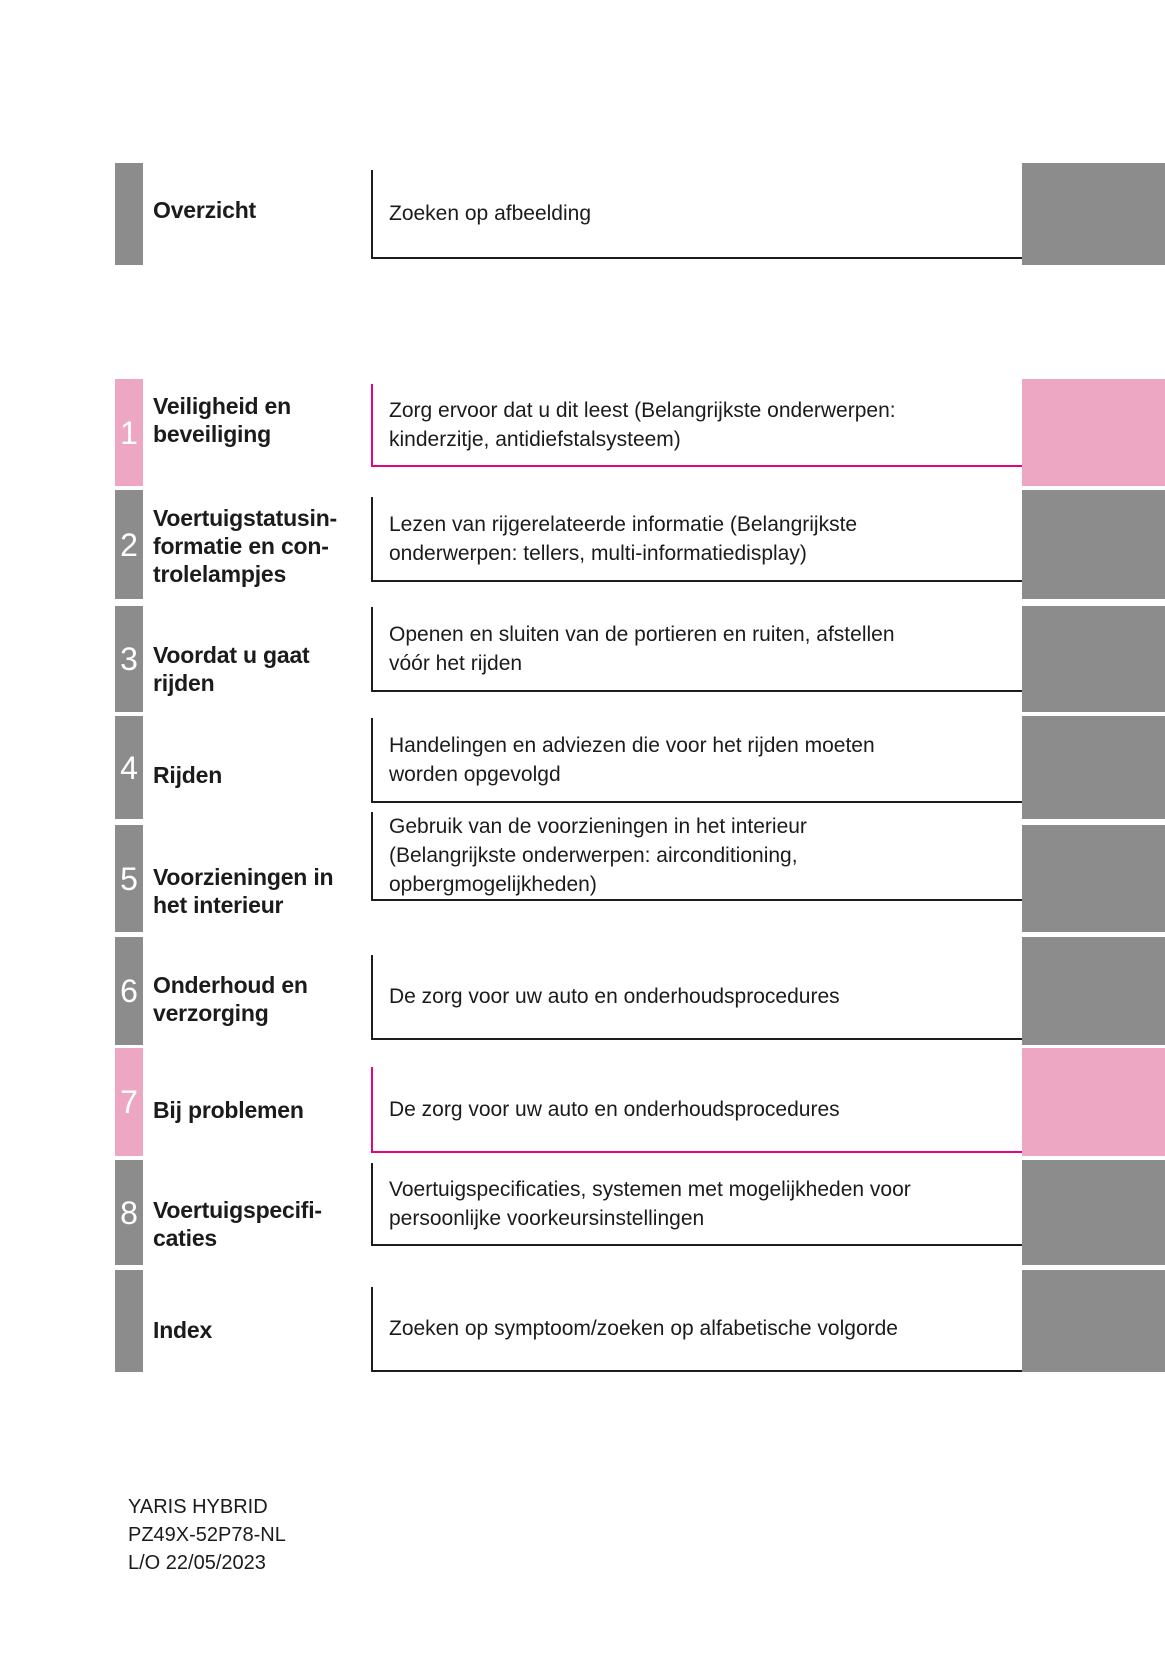 This screenshot has width=1165, height=1653. I want to click on section-tab: 8, so click(129, 1212).